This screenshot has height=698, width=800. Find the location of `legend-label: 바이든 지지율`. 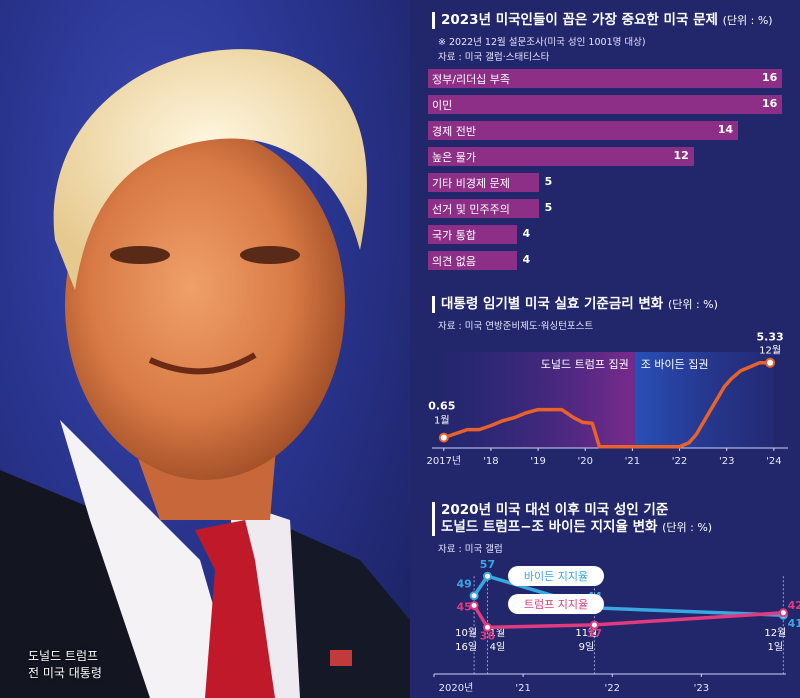

legend-label: 바이든 지지율 is located at coordinates (556, 576).